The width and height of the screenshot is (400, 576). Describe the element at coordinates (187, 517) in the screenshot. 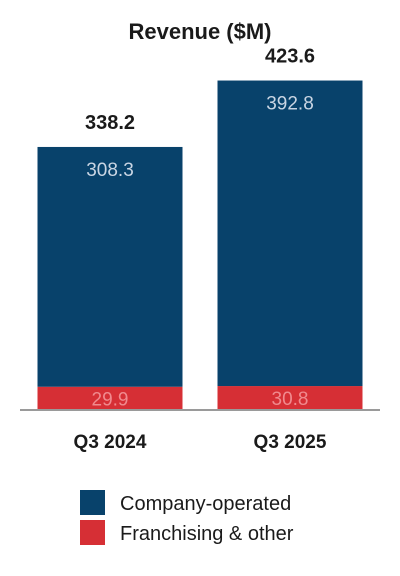

I see `legend: Company-operated Franchising & other` at that location.